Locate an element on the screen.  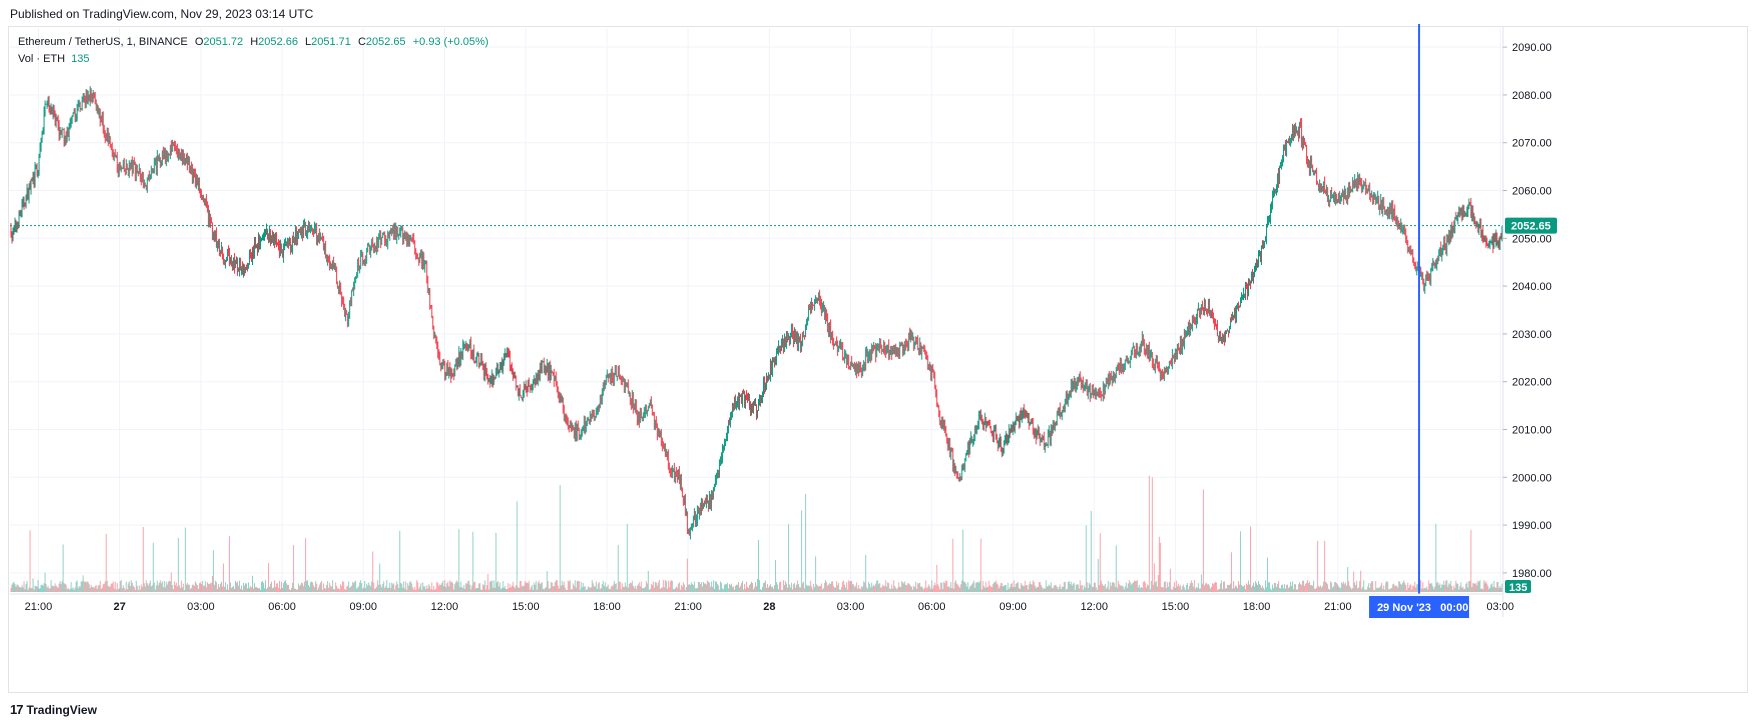
crosshair-time-label: 29 Nov '23 00:00 is located at coordinates (1422, 608).